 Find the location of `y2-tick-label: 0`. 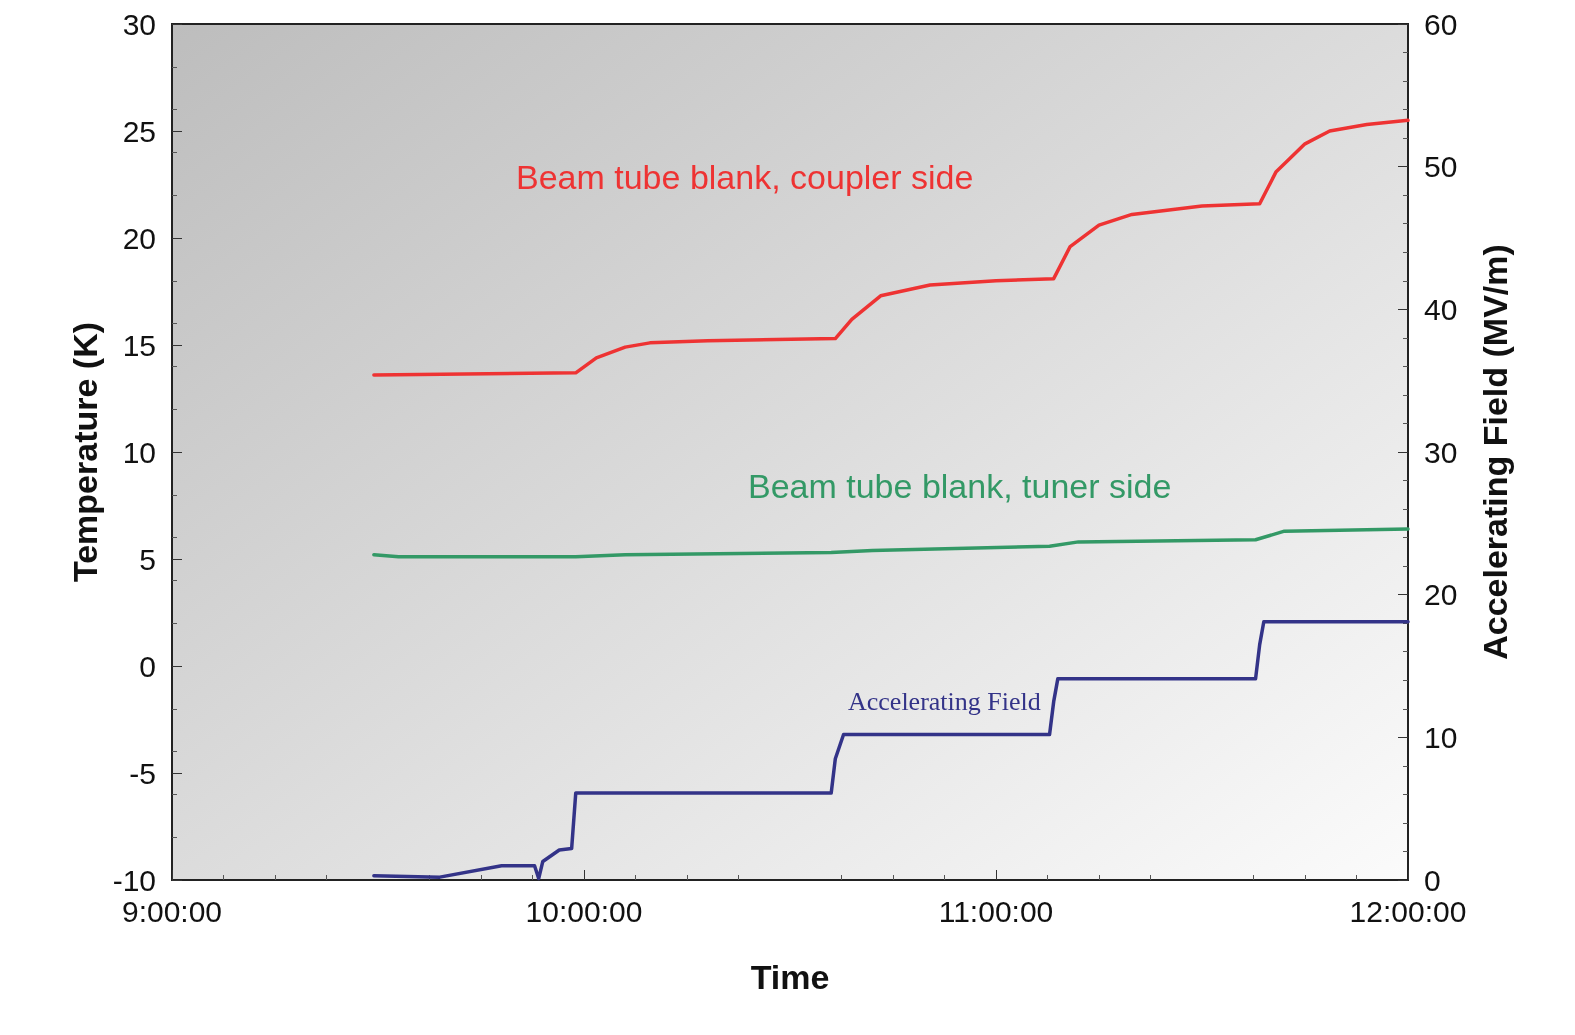

y2-tick-label: 0 is located at coordinates (1432, 880).